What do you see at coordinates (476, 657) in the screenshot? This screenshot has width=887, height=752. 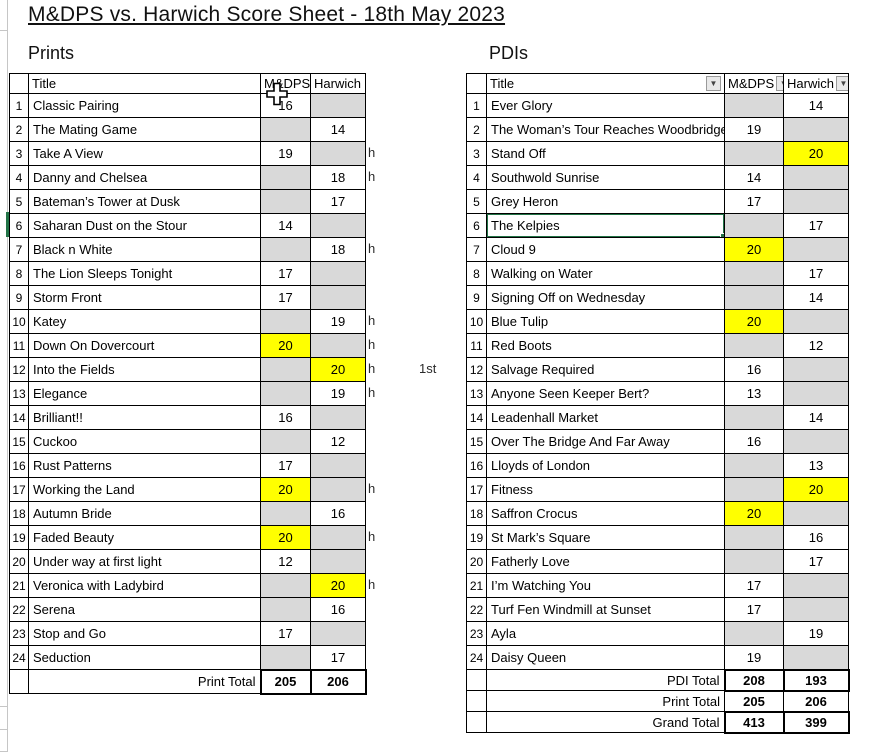 I see `row-number-cell: 24` at bounding box center [476, 657].